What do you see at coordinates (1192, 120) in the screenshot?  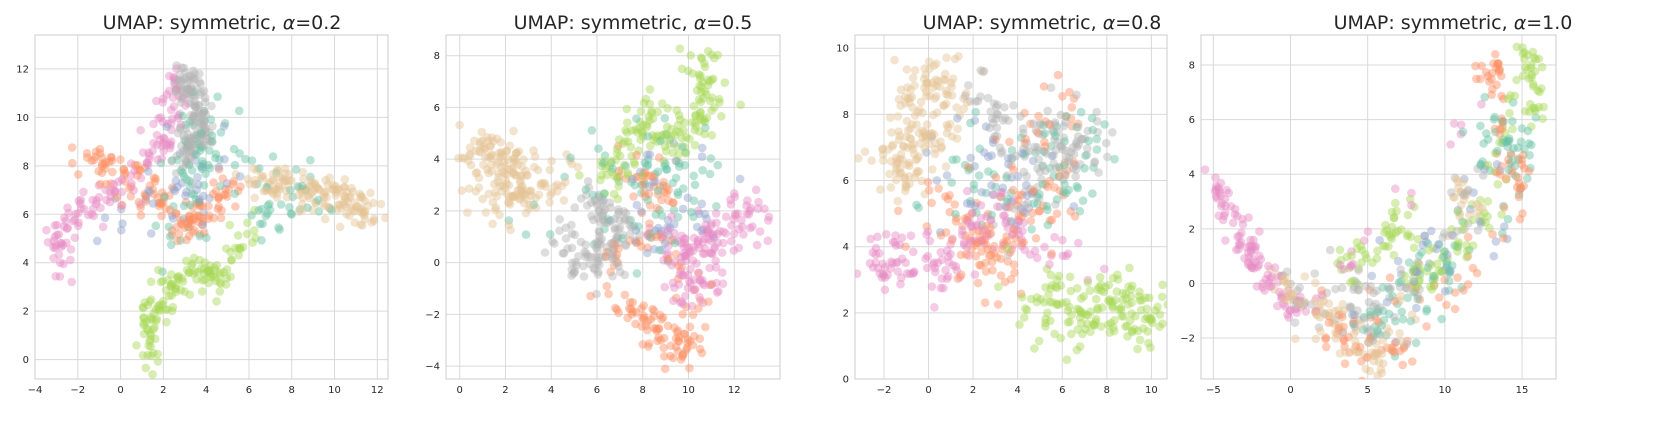 I see `y-tick-label: 6` at bounding box center [1192, 120].